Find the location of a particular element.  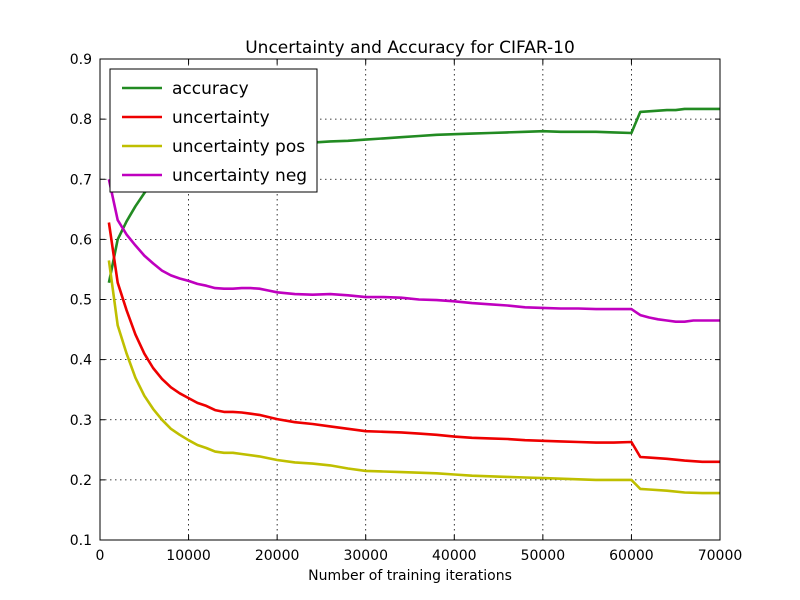

legend-label-uncertainty-pos: uncertainty pos is located at coordinates (238, 147).